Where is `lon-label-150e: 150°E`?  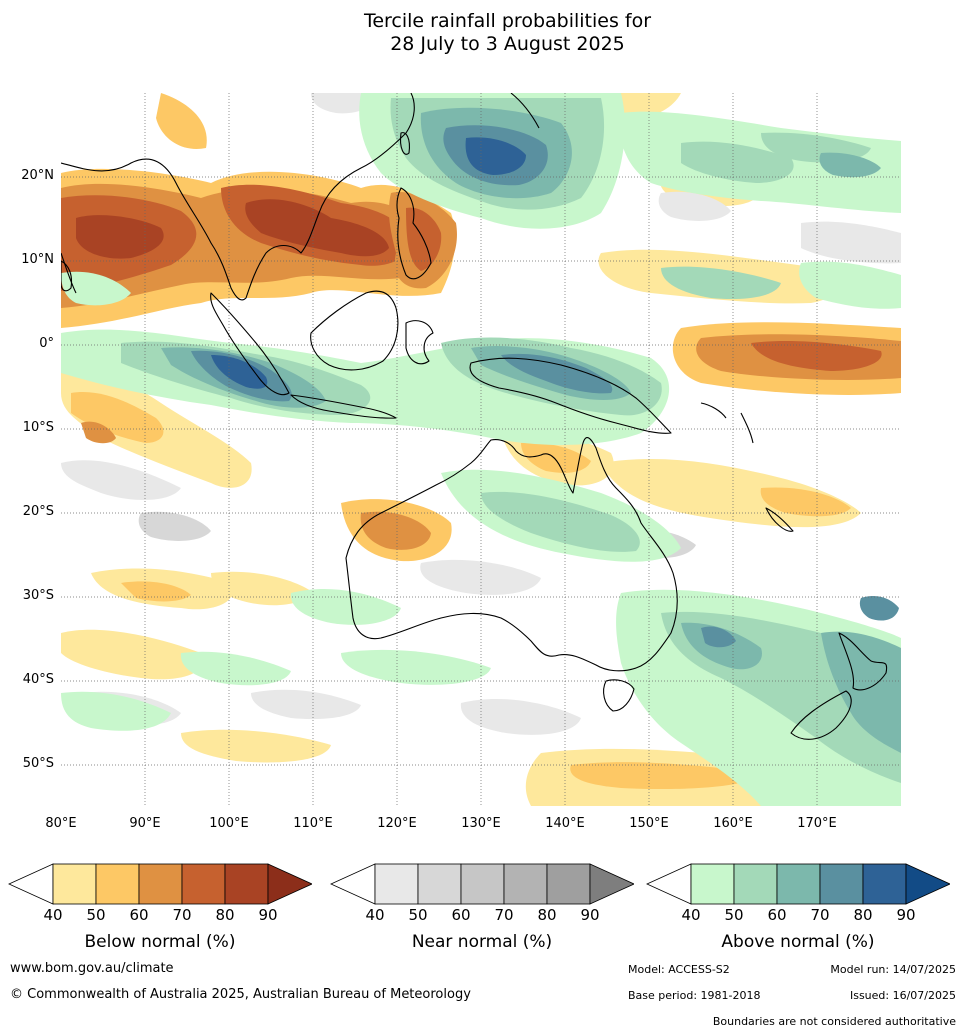 lon-label-150e: 150°E is located at coordinates (649, 823).